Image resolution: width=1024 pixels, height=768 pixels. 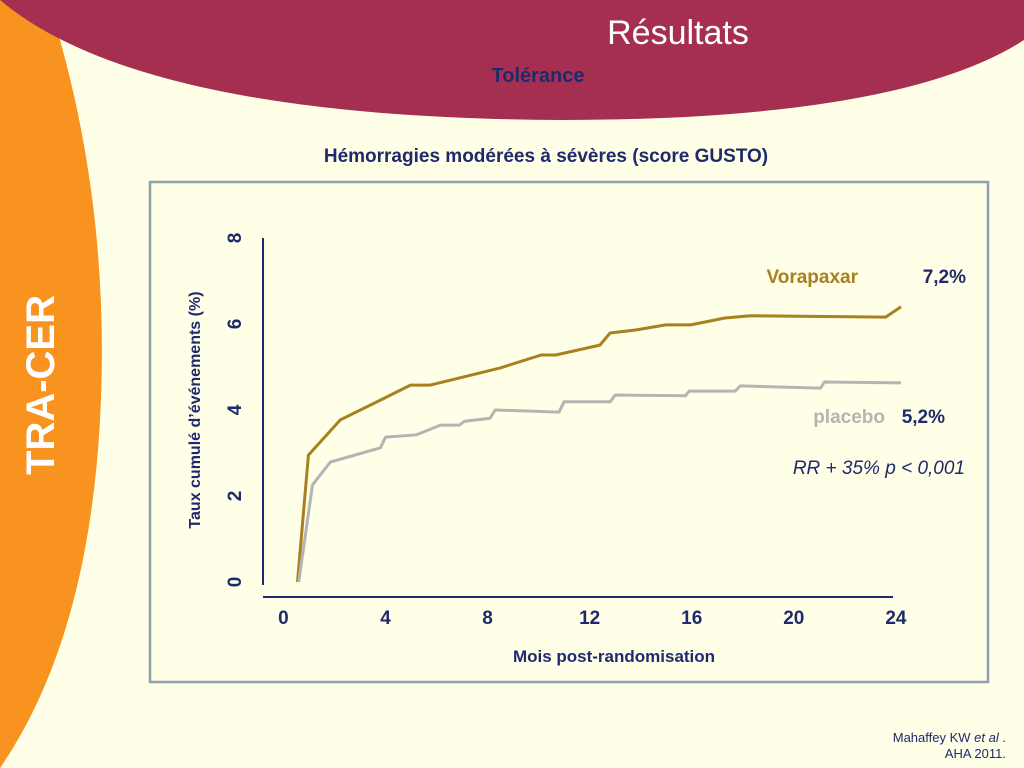 What do you see at coordinates (944, 277) in the screenshot?
I see `end-value-label: 7,2%` at bounding box center [944, 277].